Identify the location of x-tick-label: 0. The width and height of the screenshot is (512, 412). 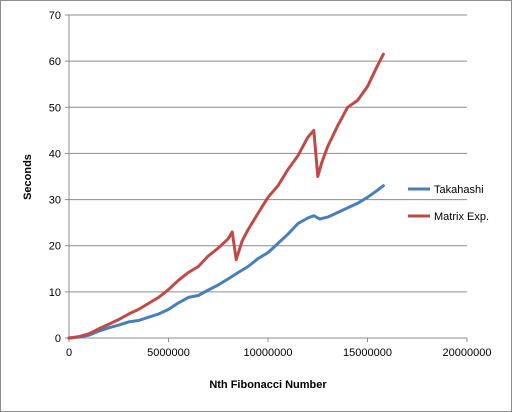
(69, 353).